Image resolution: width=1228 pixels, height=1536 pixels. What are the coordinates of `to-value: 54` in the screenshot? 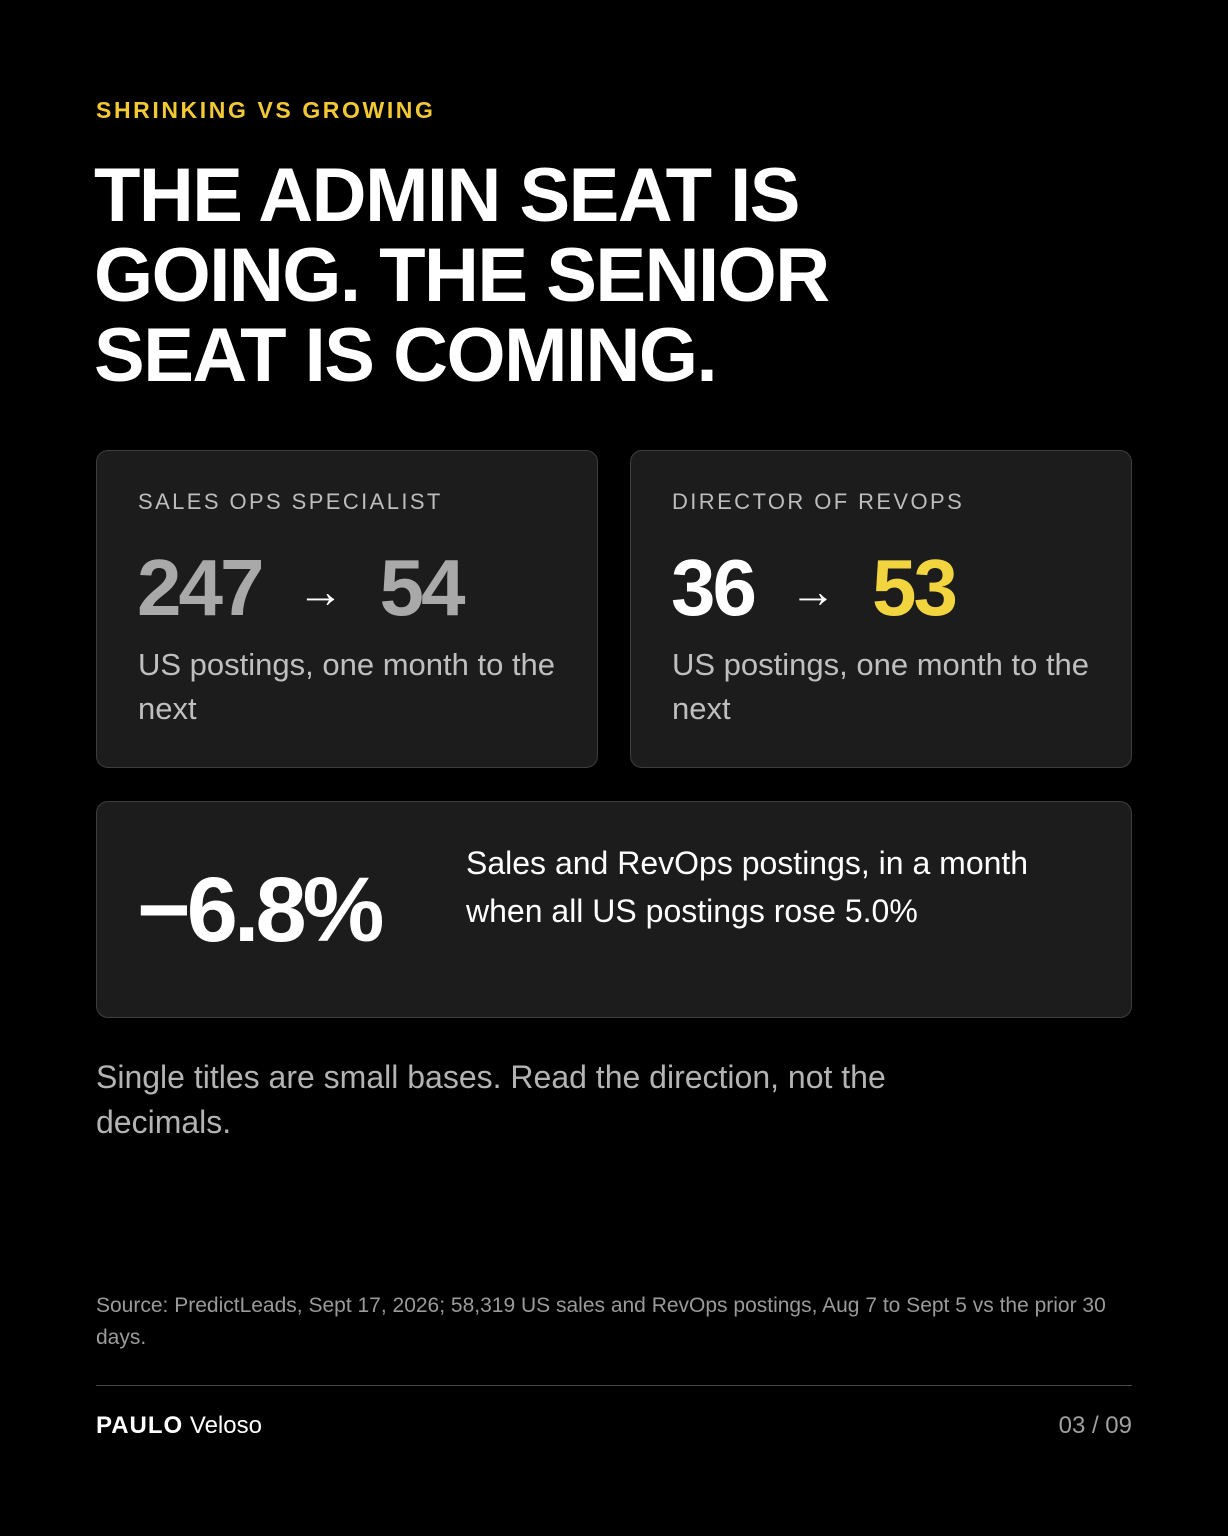 It's located at (422, 587).